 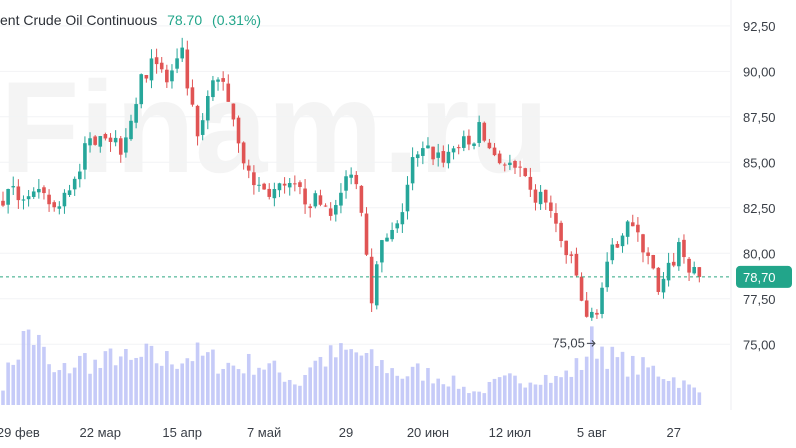 I want to click on last-price-badge, so click(x=764, y=276).